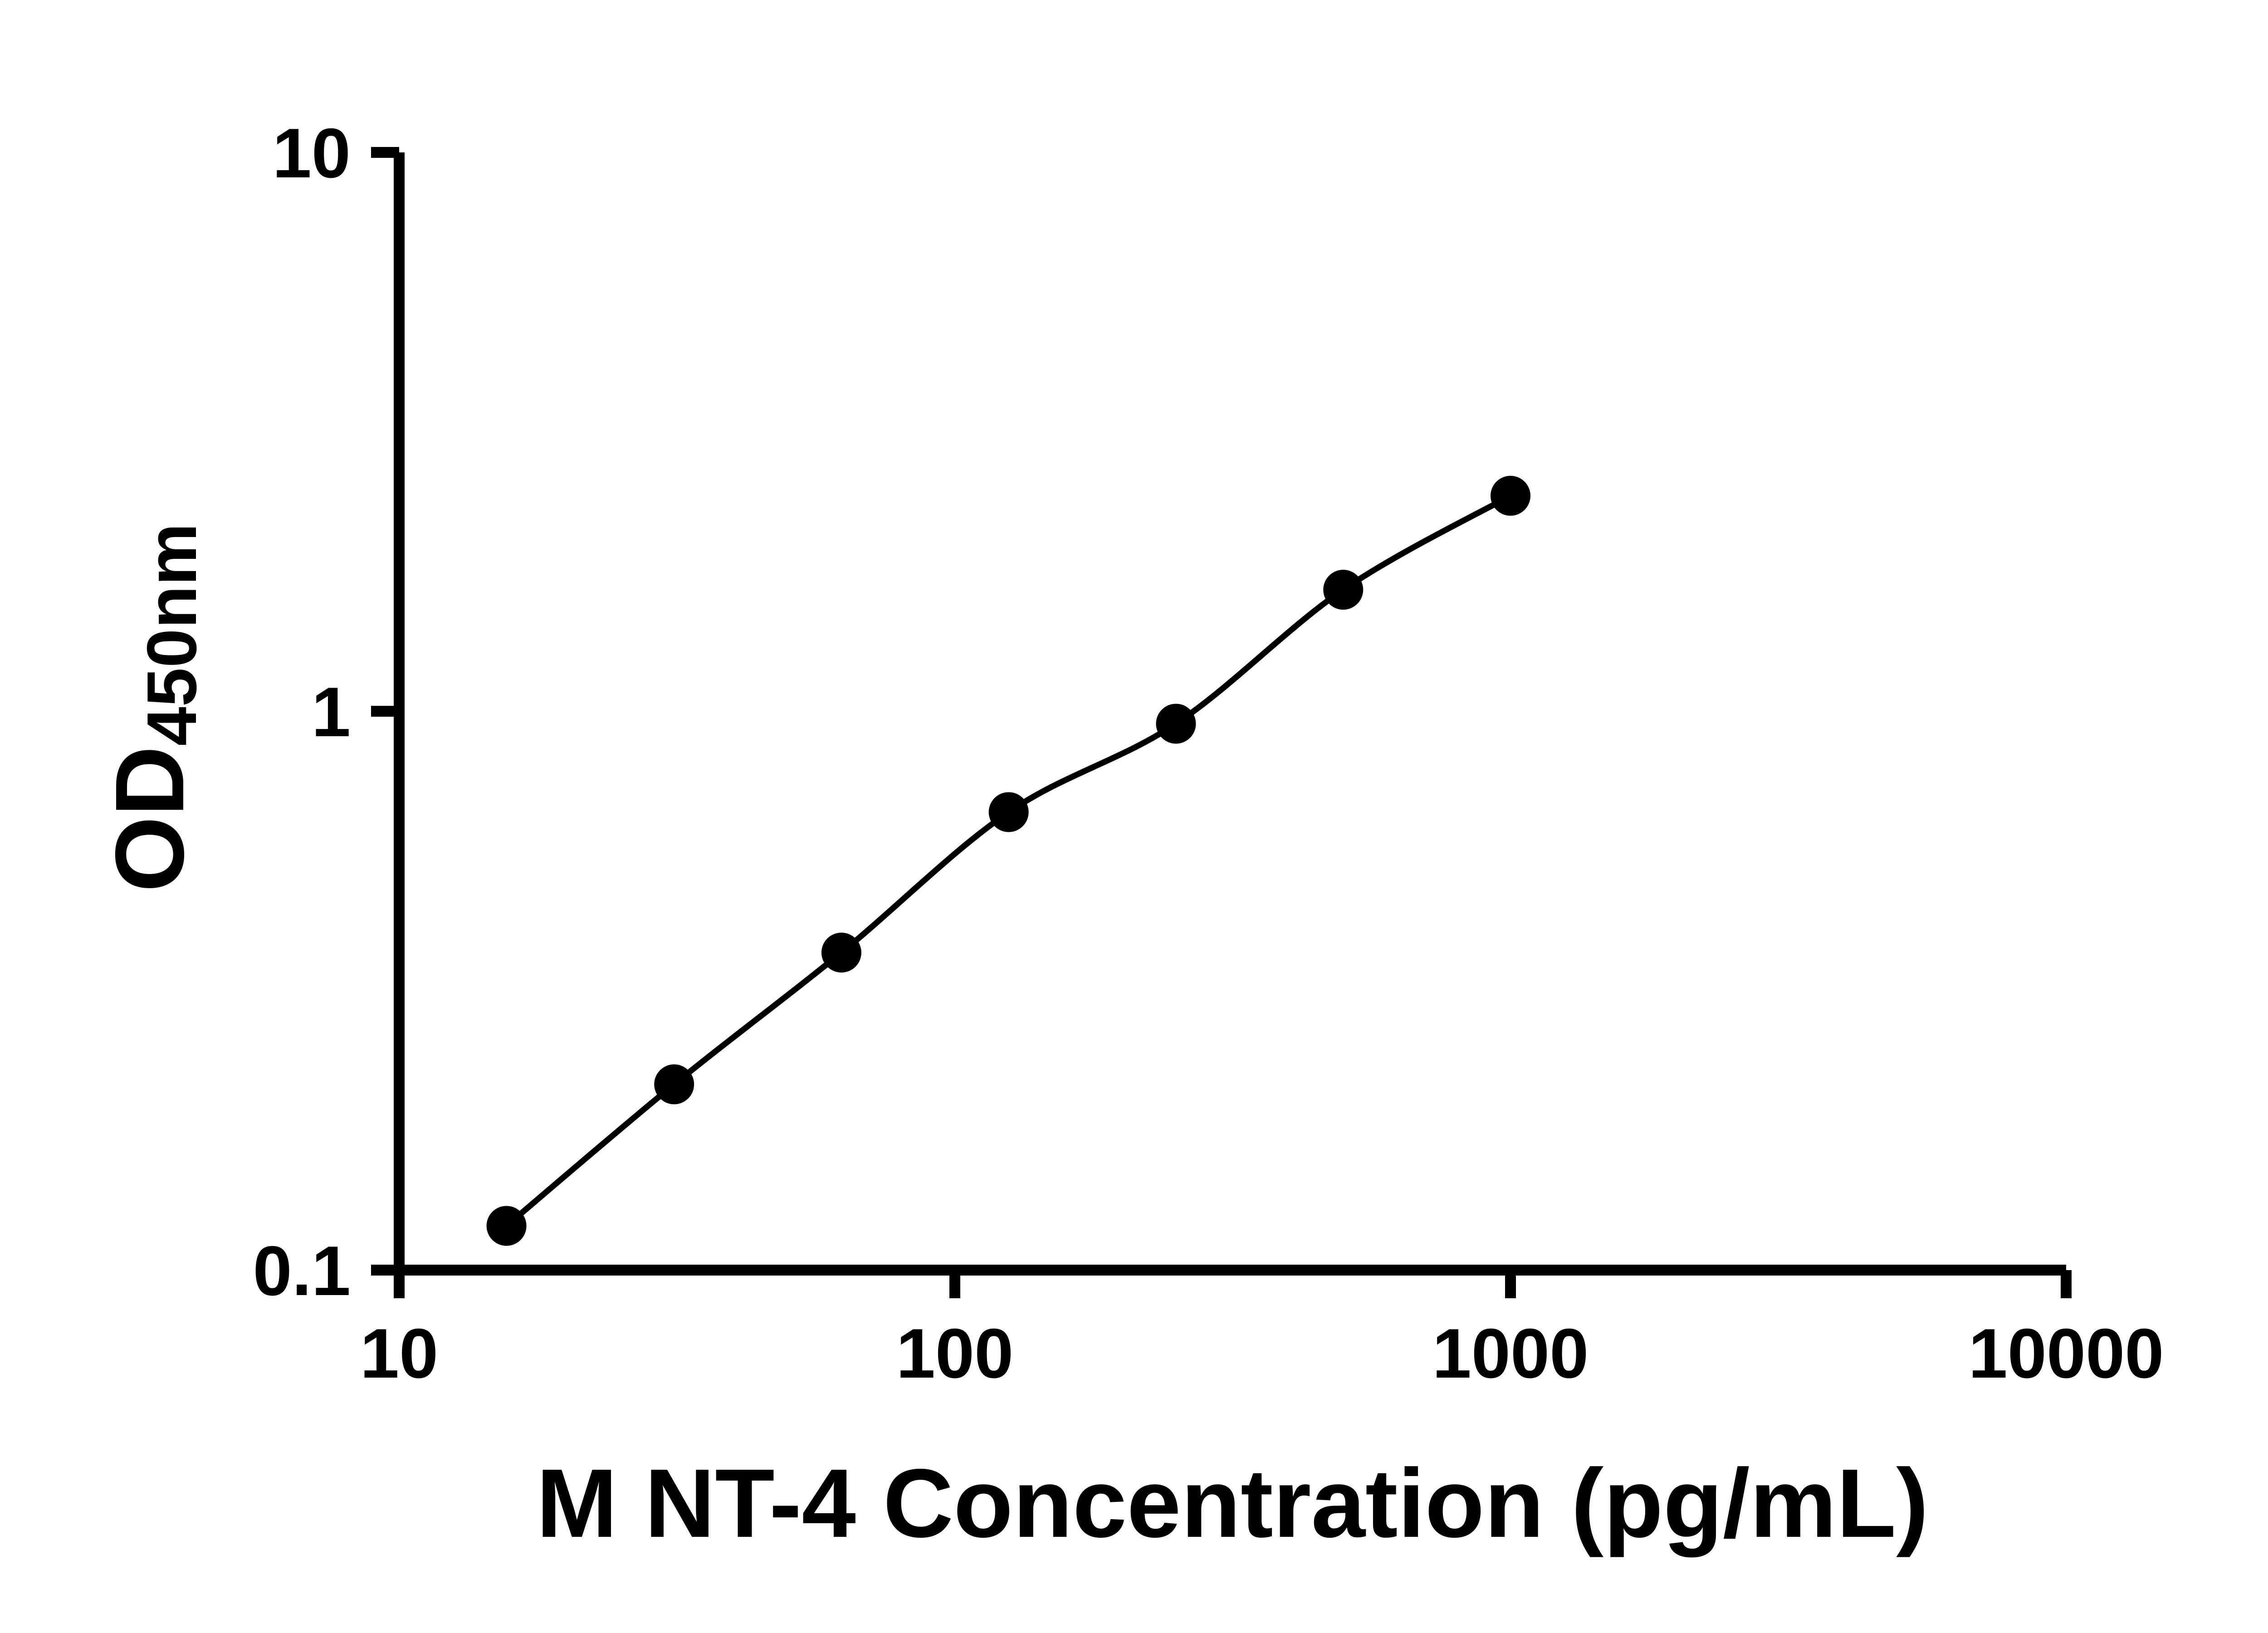  What do you see at coordinates (2066, 1353) in the screenshot?
I see `x-tick-label: 10000` at bounding box center [2066, 1353].